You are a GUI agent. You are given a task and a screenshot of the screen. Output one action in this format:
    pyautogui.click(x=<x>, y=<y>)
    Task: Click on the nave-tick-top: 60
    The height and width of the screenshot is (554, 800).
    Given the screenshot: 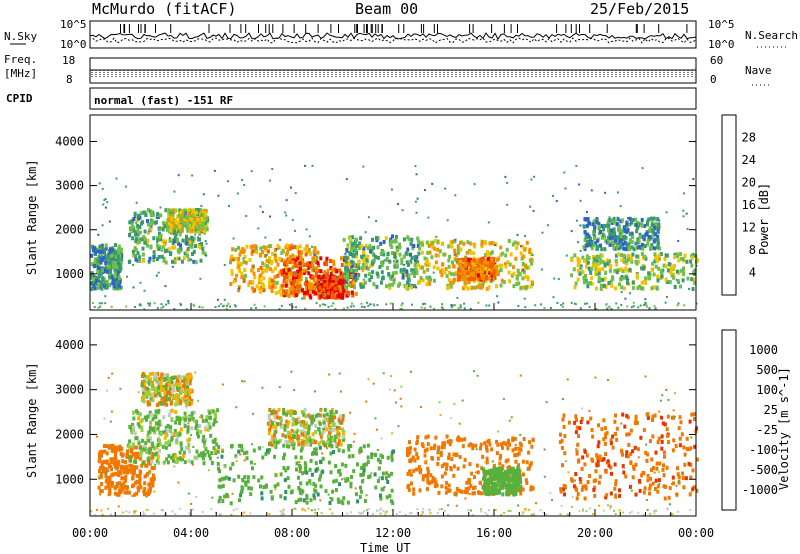 What is the action you would take?
    pyautogui.click(x=716, y=60)
    